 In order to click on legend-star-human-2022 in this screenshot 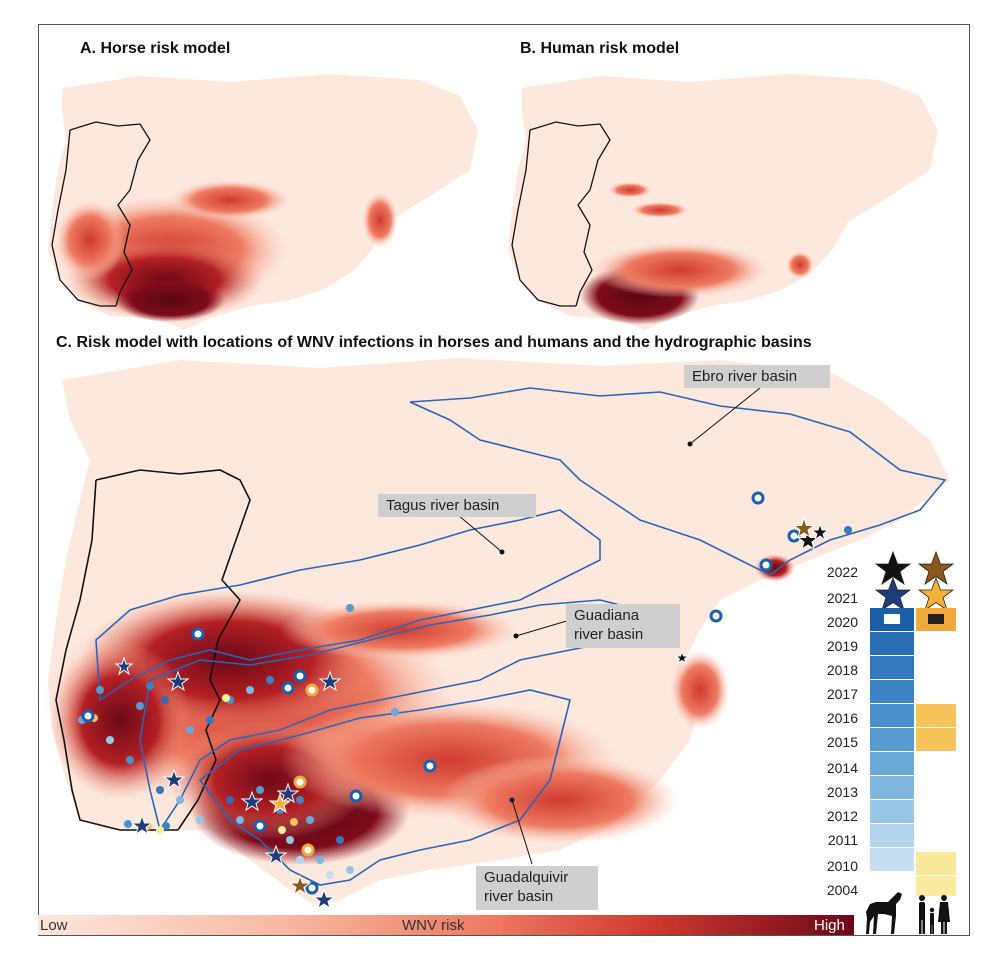, I will do `click(936, 567)`.